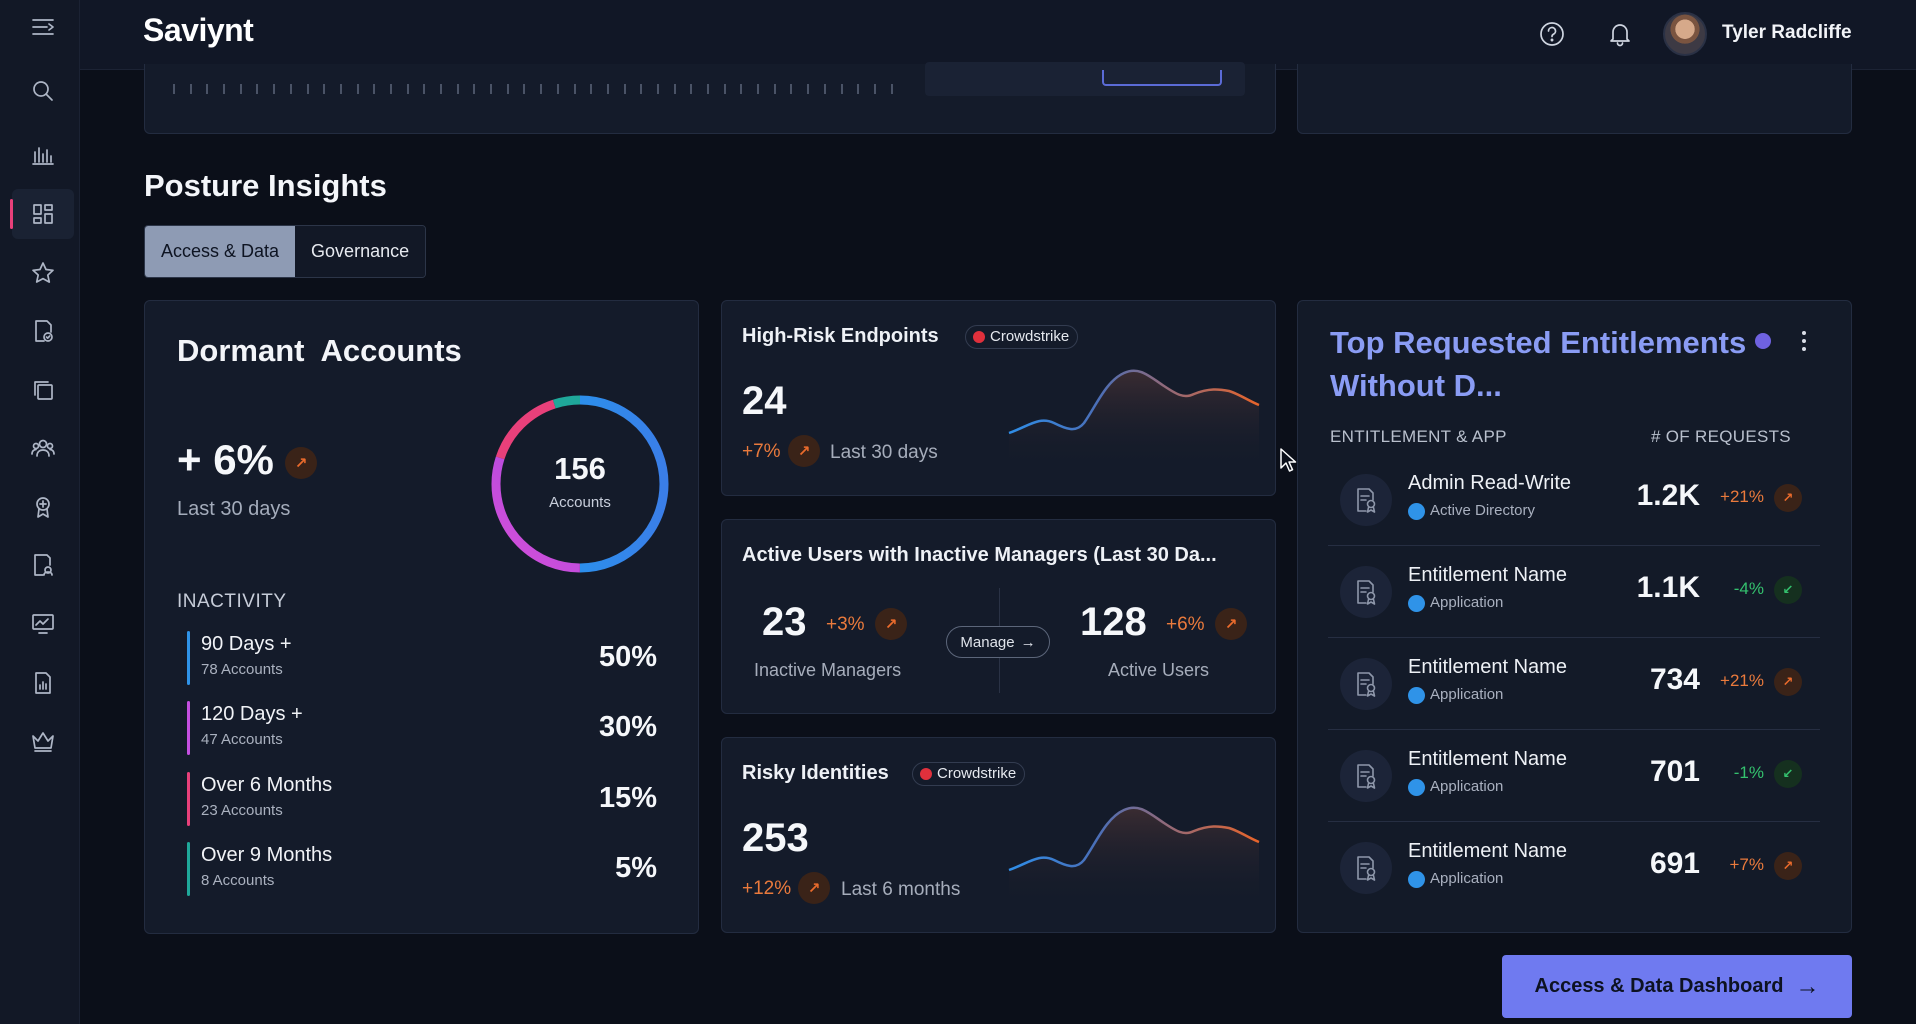 This screenshot has width=1916, height=1024. I want to click on access-data-dashboard-button: Access & Data Dashboard →, so click(1677, 986).